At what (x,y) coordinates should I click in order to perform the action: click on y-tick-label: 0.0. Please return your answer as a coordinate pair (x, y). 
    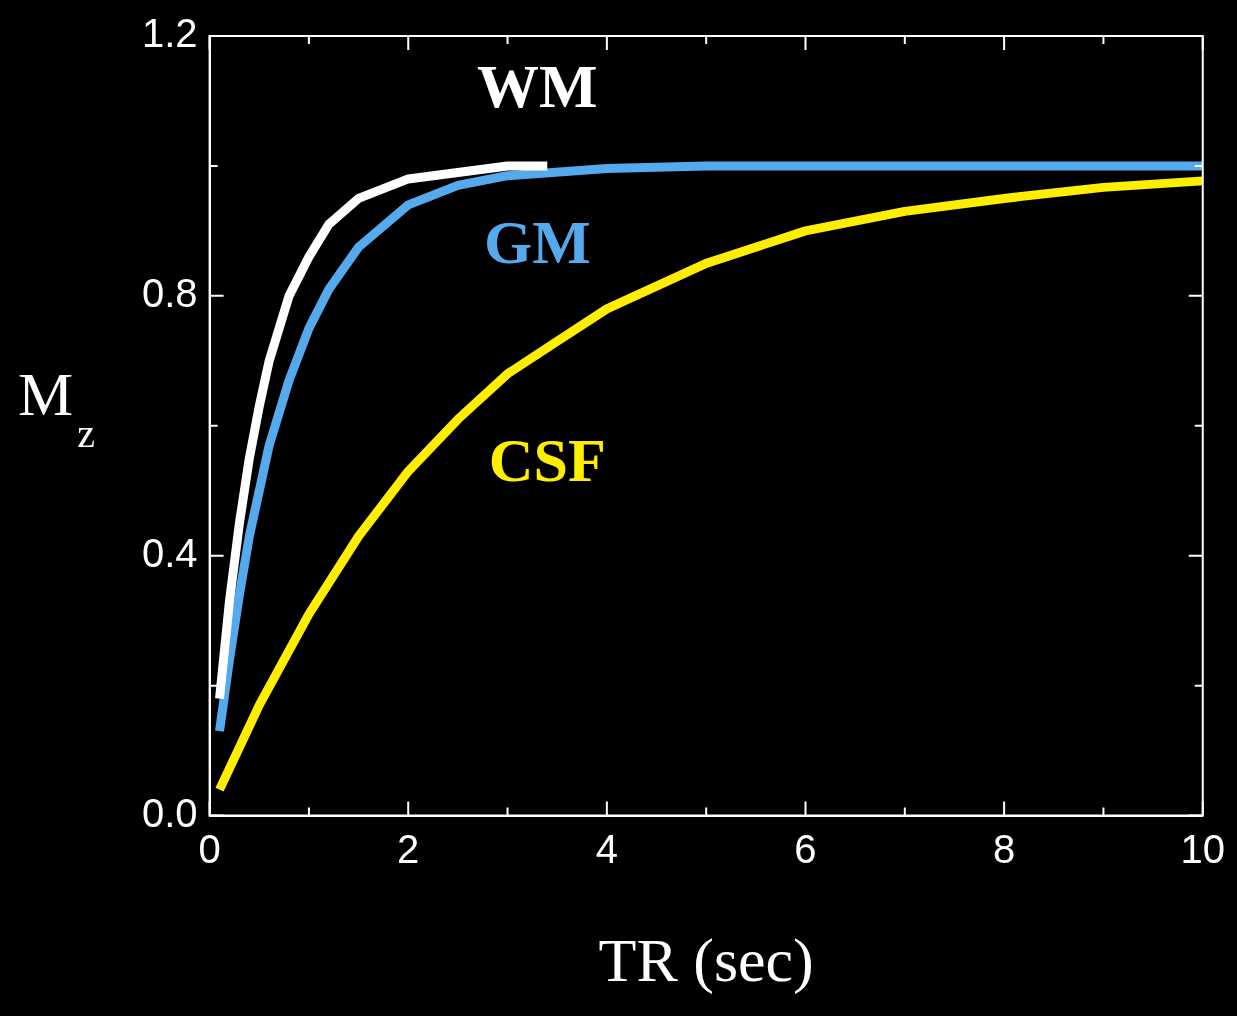
    Looking at the image, I should click on (170, 812).